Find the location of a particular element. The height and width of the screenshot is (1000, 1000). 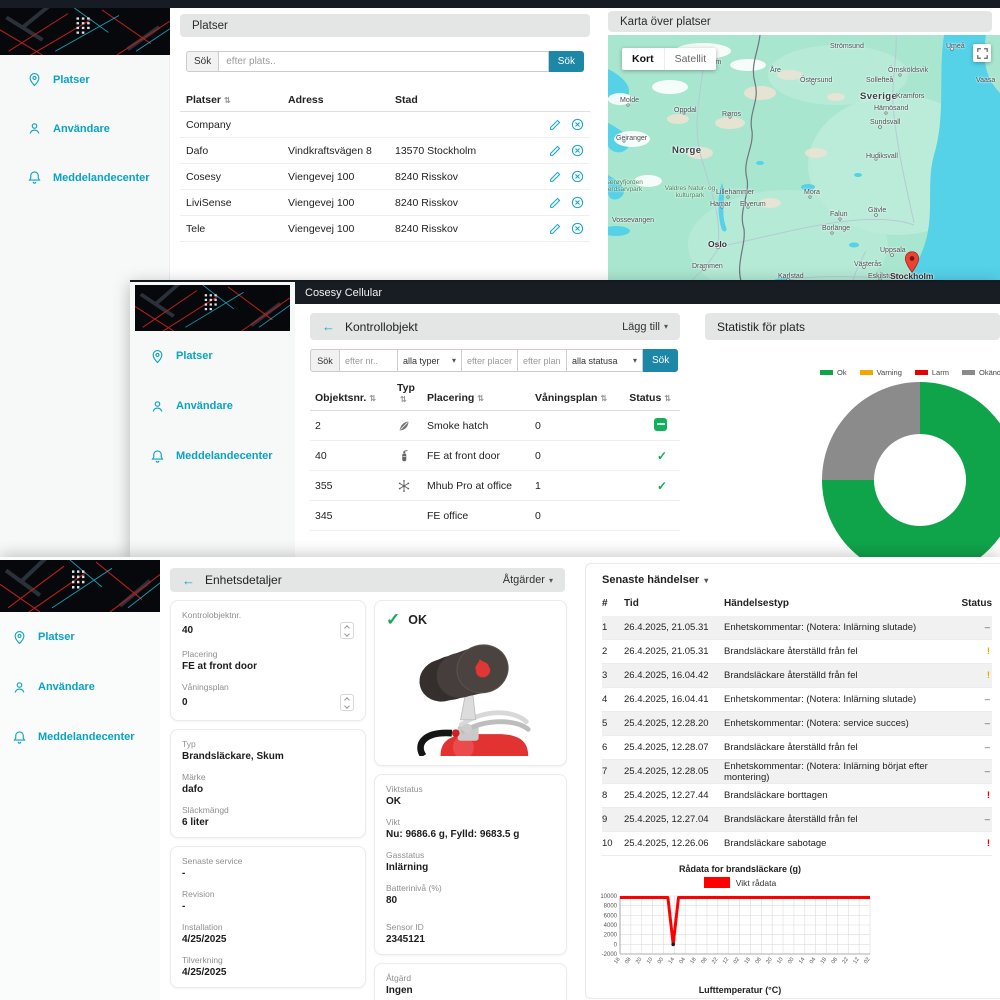

event-time: 25.4.2025, 12.28.07 is located at coordinates (666, 747).